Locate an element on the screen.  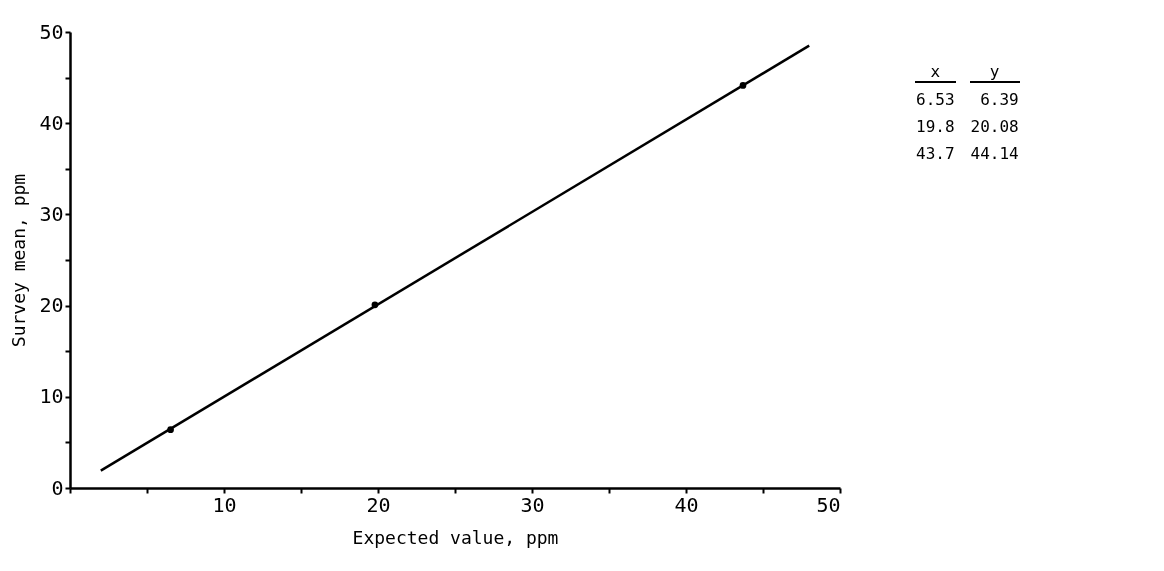
text: 20.08 is located at coordinates (994, 126).